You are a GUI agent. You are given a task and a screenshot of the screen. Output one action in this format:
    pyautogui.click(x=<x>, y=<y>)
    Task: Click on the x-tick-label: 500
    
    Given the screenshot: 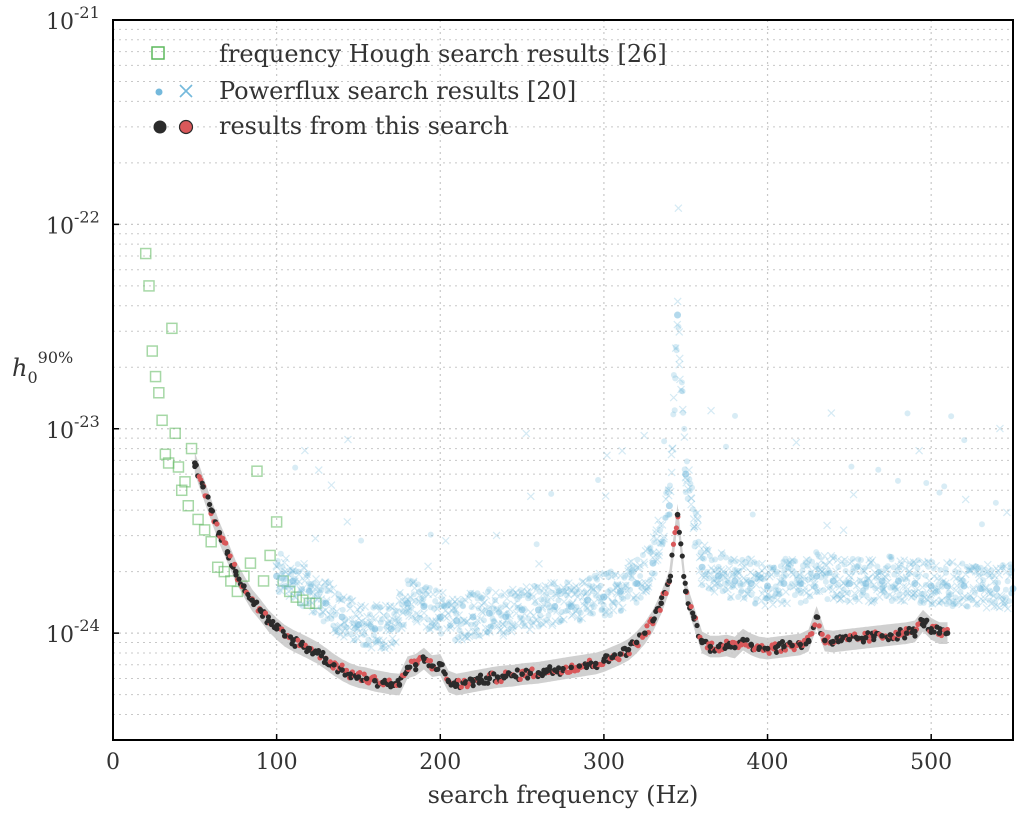 What is the action you would take?
    pyautogui.click(x=931, y=762)
    